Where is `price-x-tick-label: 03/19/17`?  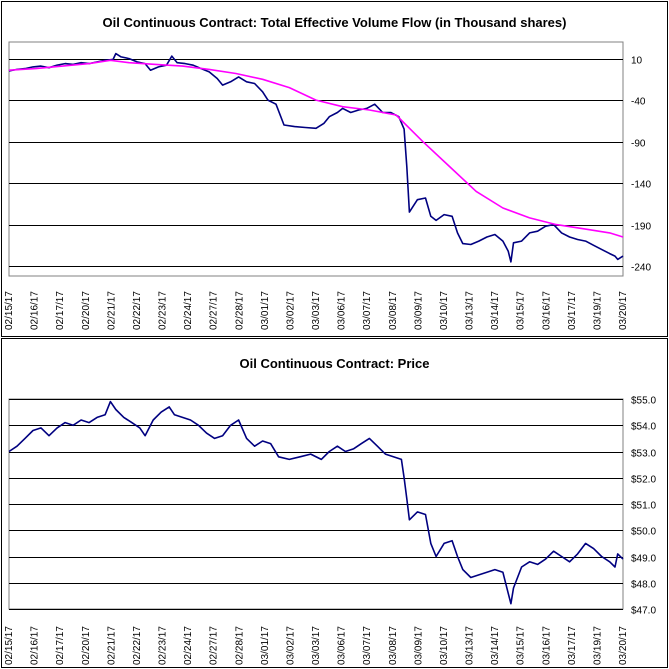 price-x-tick-label: 03/19/17 is located at coordinates (597, 645).